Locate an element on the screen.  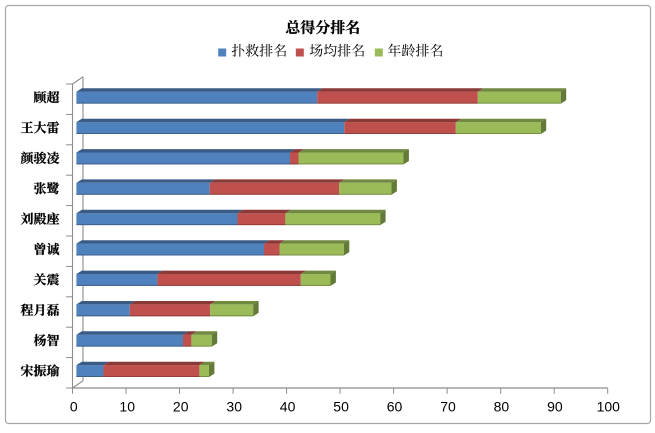
svg-text: 40 is located at coordinates (288, 407).